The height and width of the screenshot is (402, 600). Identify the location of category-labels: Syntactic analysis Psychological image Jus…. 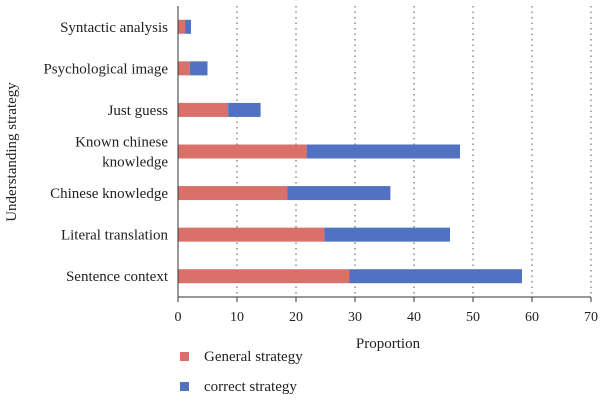
(105, 152).